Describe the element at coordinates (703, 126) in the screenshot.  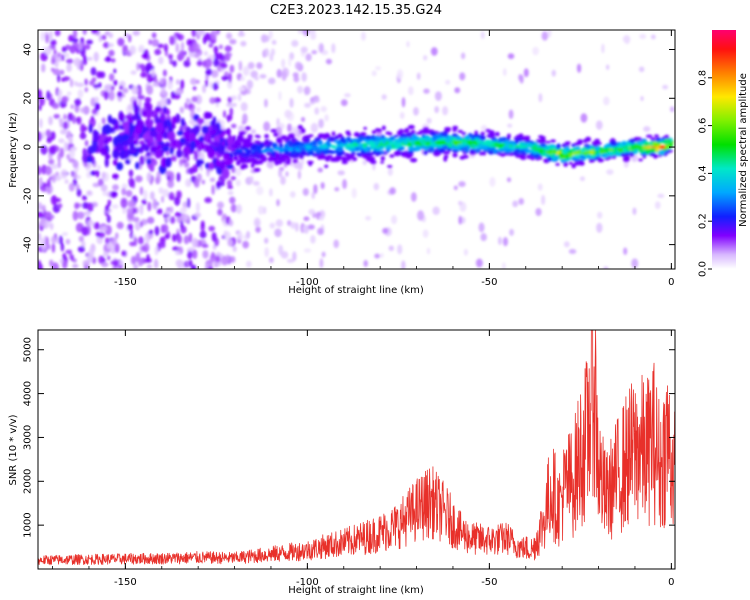
I see `colorbar-tick-label: 0.6` at that location.